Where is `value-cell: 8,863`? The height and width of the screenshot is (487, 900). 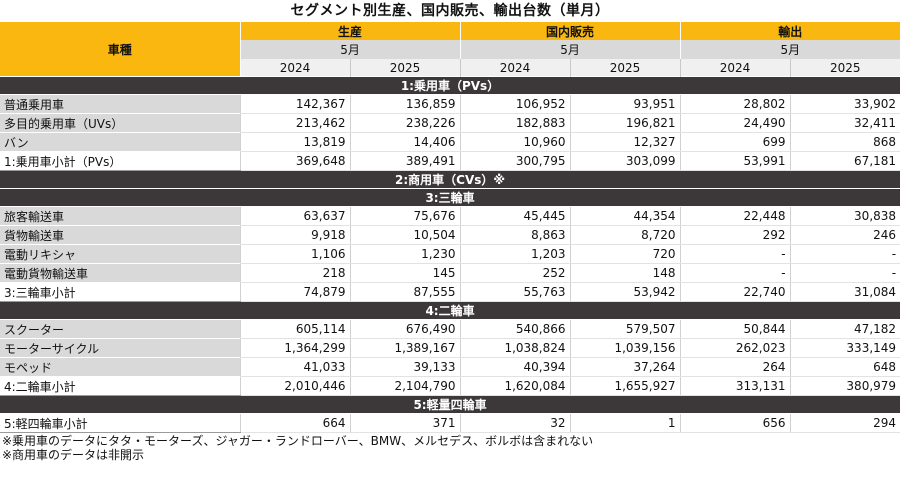
value-cell: 8,863 is located at coordinates (515, 235).